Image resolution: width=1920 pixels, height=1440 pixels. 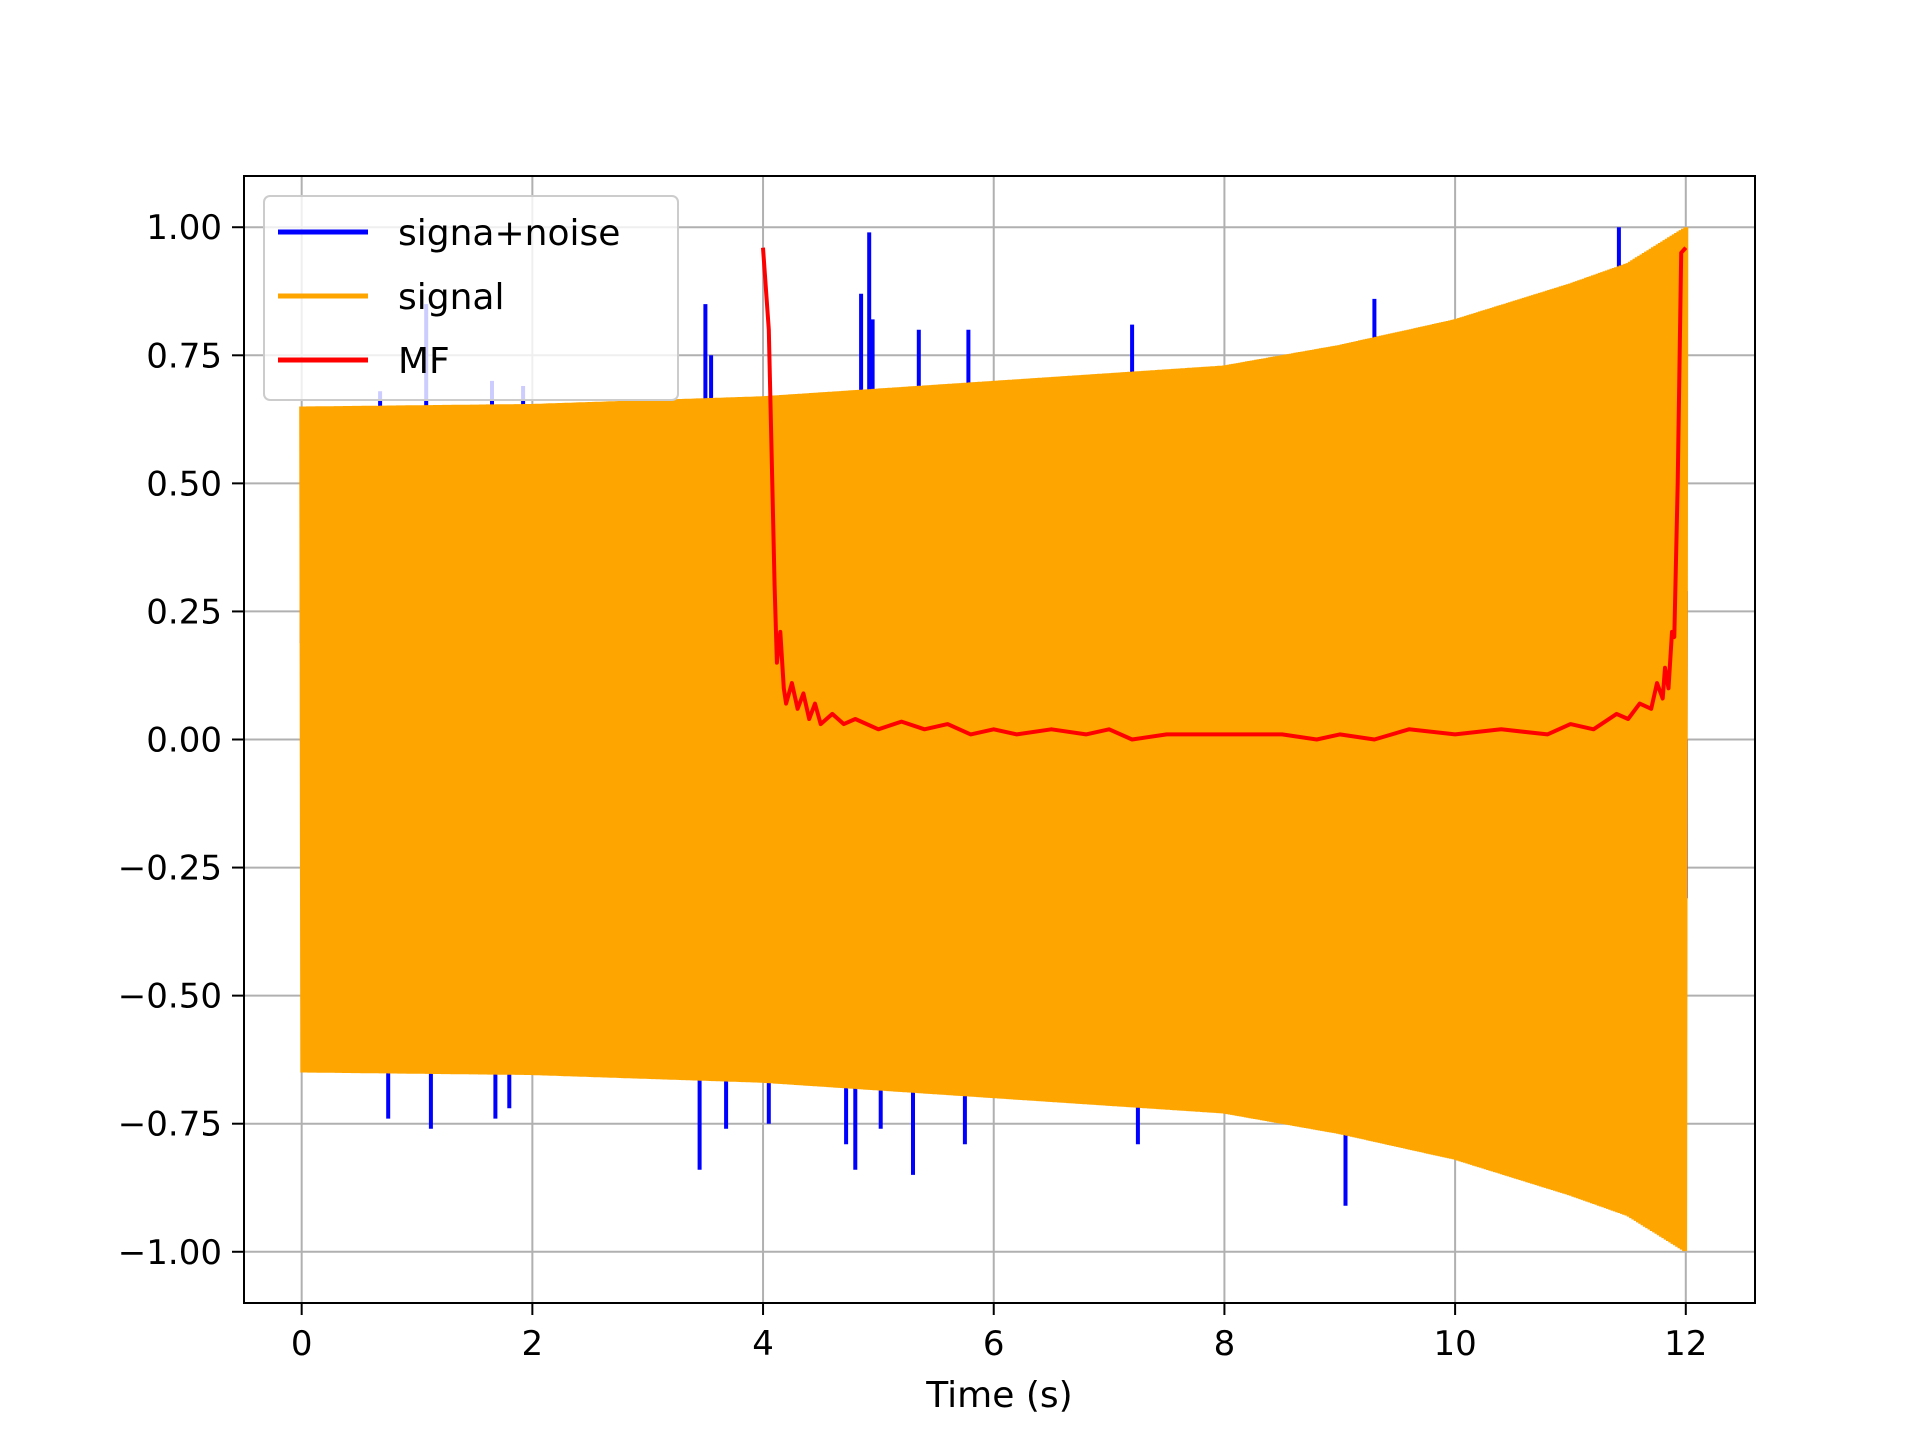 I want to click on legend-box, so click(x=471, y=298).